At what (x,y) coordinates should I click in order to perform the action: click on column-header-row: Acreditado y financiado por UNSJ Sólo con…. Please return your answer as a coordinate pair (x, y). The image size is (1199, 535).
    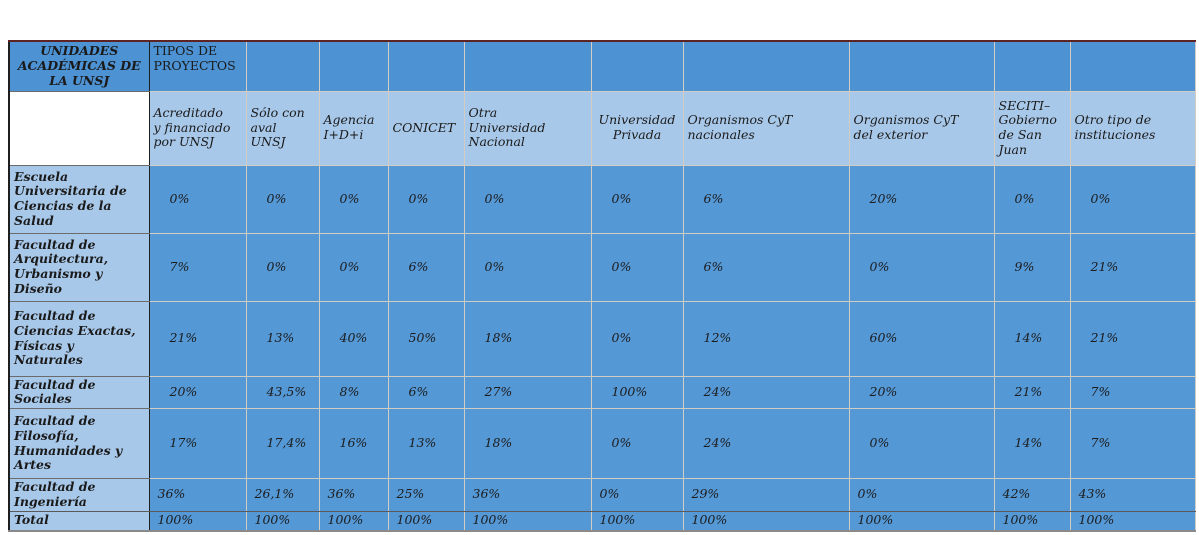
    Looking at the image, I should click on (602, 128).